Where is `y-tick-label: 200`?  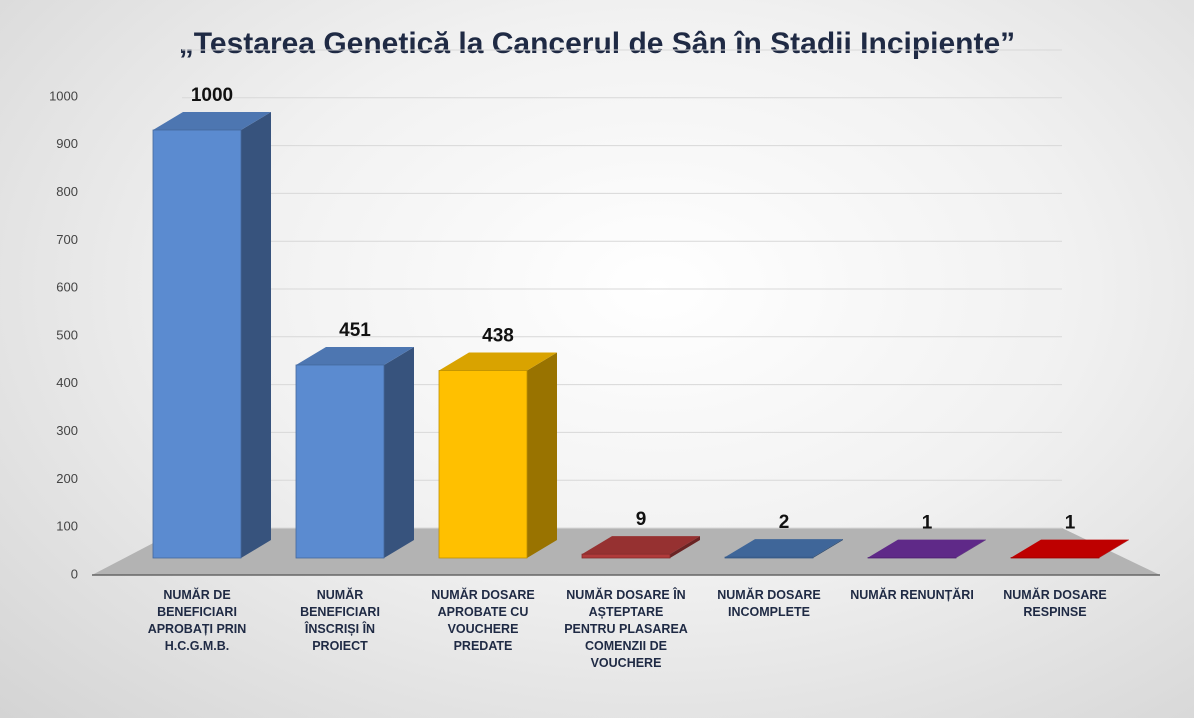
y-tick-label: 200 is located at coordinates (67, 478).